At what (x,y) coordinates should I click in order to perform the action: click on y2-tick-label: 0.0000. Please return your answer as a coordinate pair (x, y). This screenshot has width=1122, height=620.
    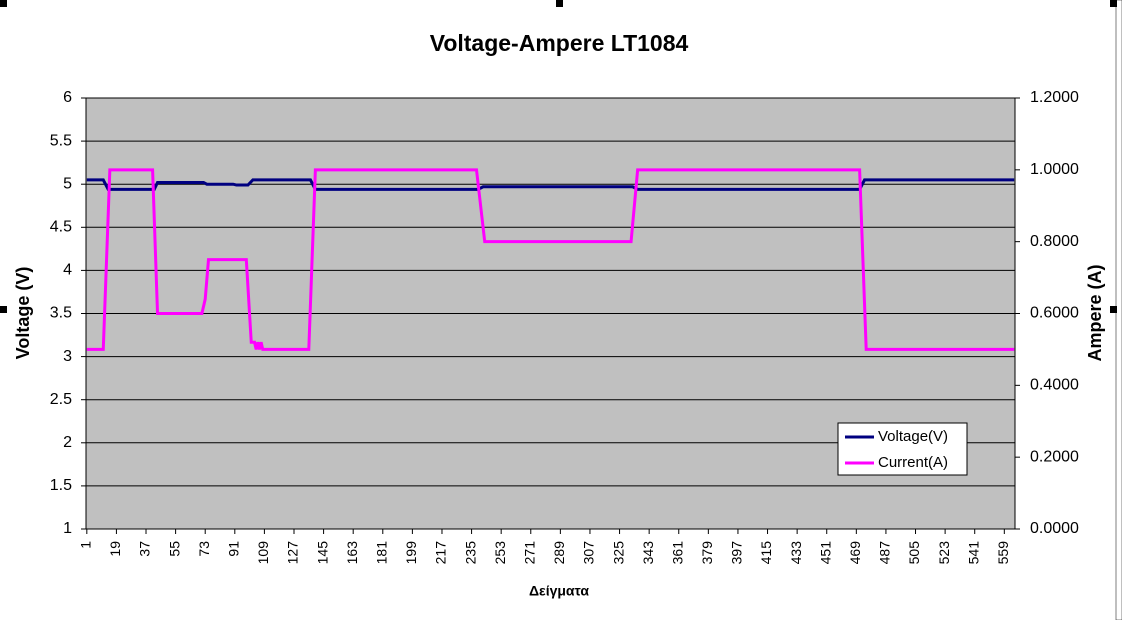
    Looking at the image, I should click on (1054, 528).